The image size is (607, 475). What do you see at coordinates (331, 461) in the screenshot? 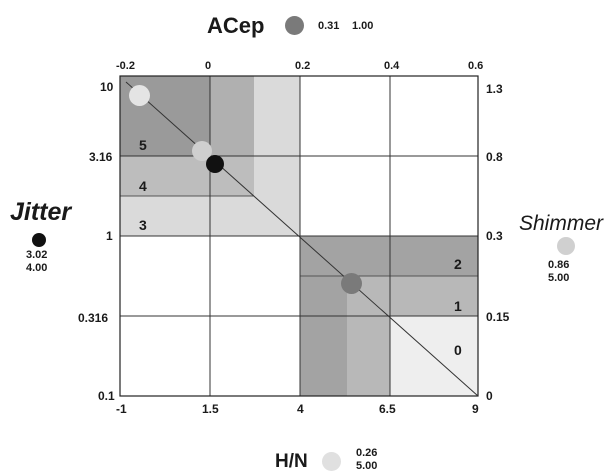
I see `hn-dot-icon` at bounding box center [331, 461].